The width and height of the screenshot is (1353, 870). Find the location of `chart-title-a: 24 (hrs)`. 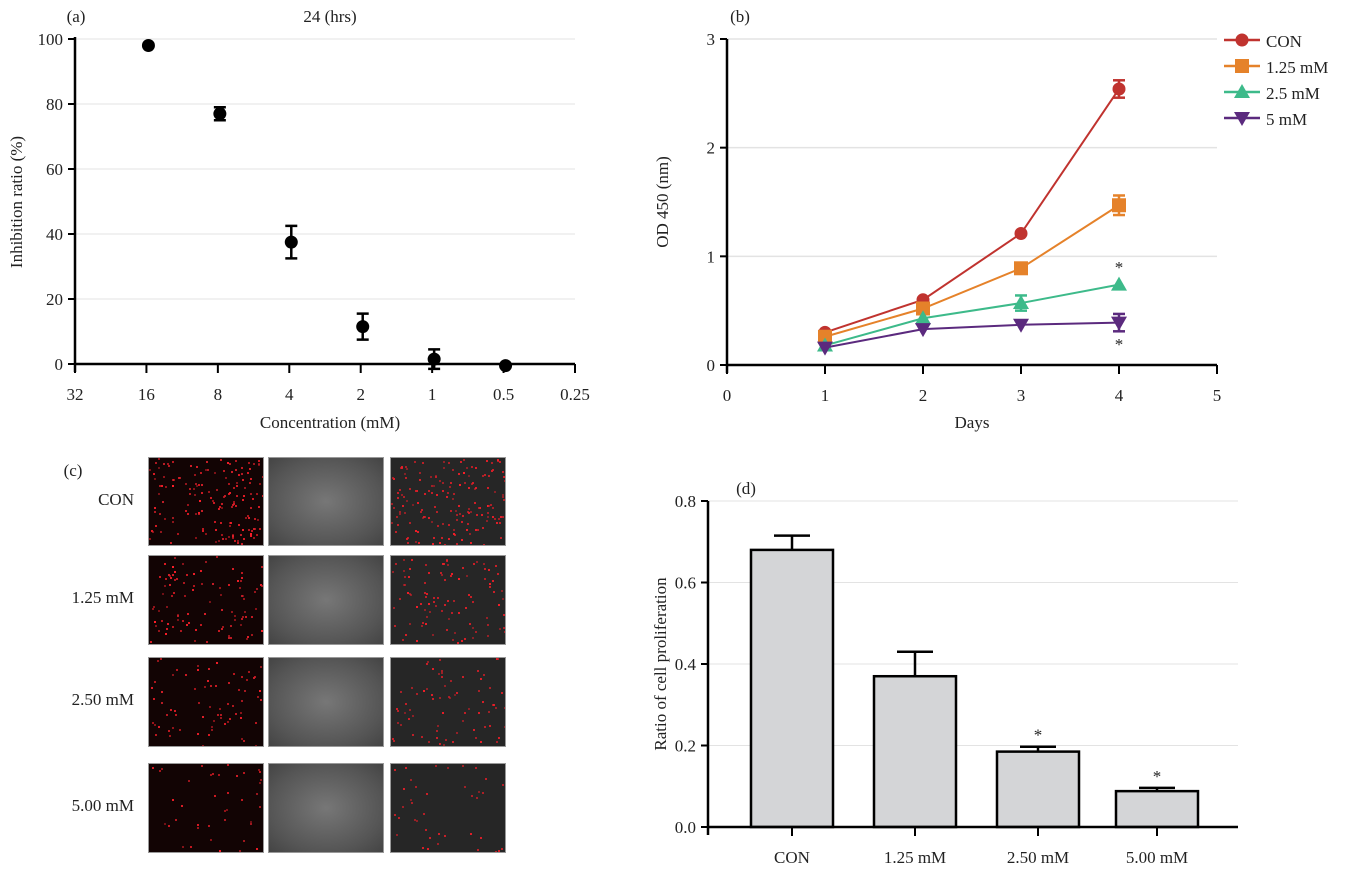

chart-title-a: 24 (hrs) is located at coordinates (329, 16).